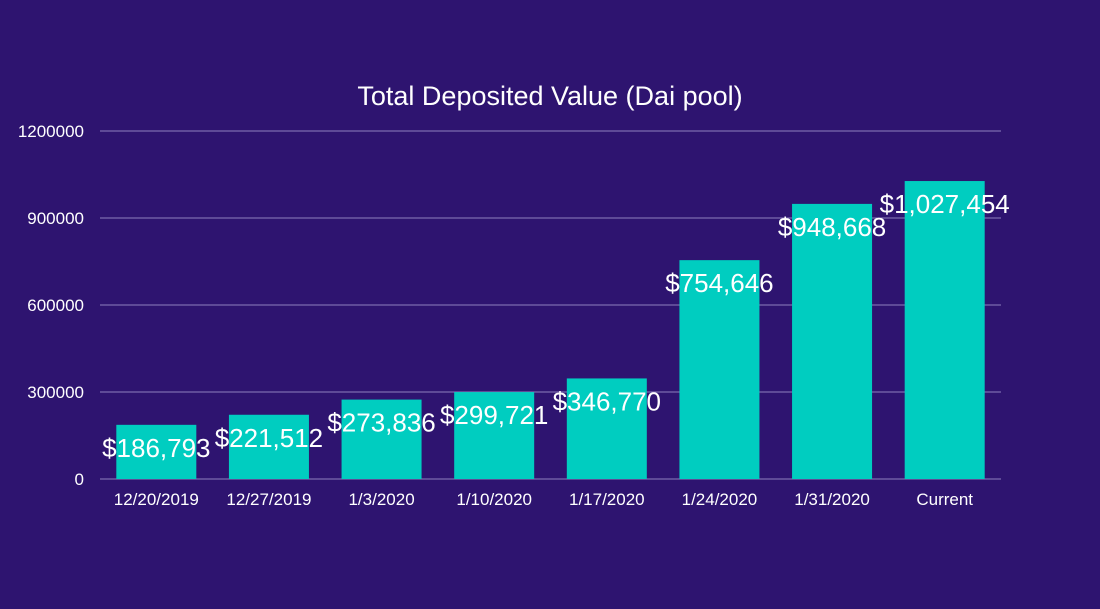 This screenshot has height=609, width=1100. What do you see at coordinates (494, 499) in the screenshot?
I see `x-tick-label: 1/10/2020` at bounding box center [494, 499].